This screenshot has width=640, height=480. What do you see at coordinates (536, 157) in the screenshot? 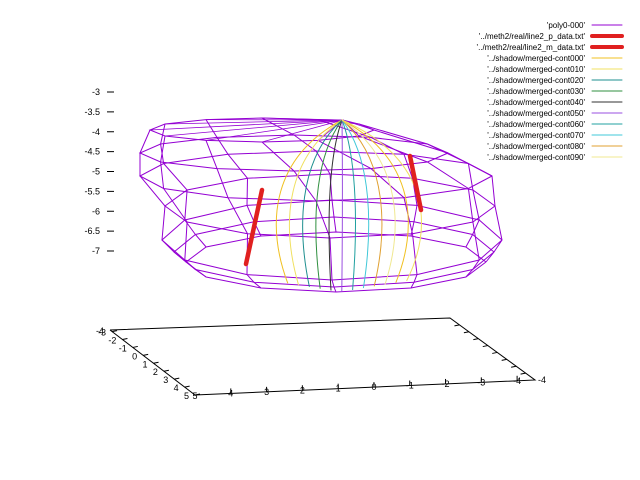
I see `legend-label: '../shadow/merged-cont090'` at bounding box center [536, 157].